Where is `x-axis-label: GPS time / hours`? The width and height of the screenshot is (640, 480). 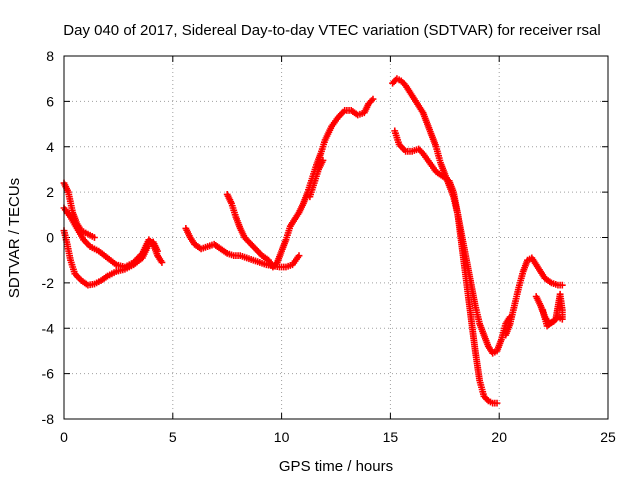
x-axis-label: GPS time / hours is located at coordinates (336, 466).